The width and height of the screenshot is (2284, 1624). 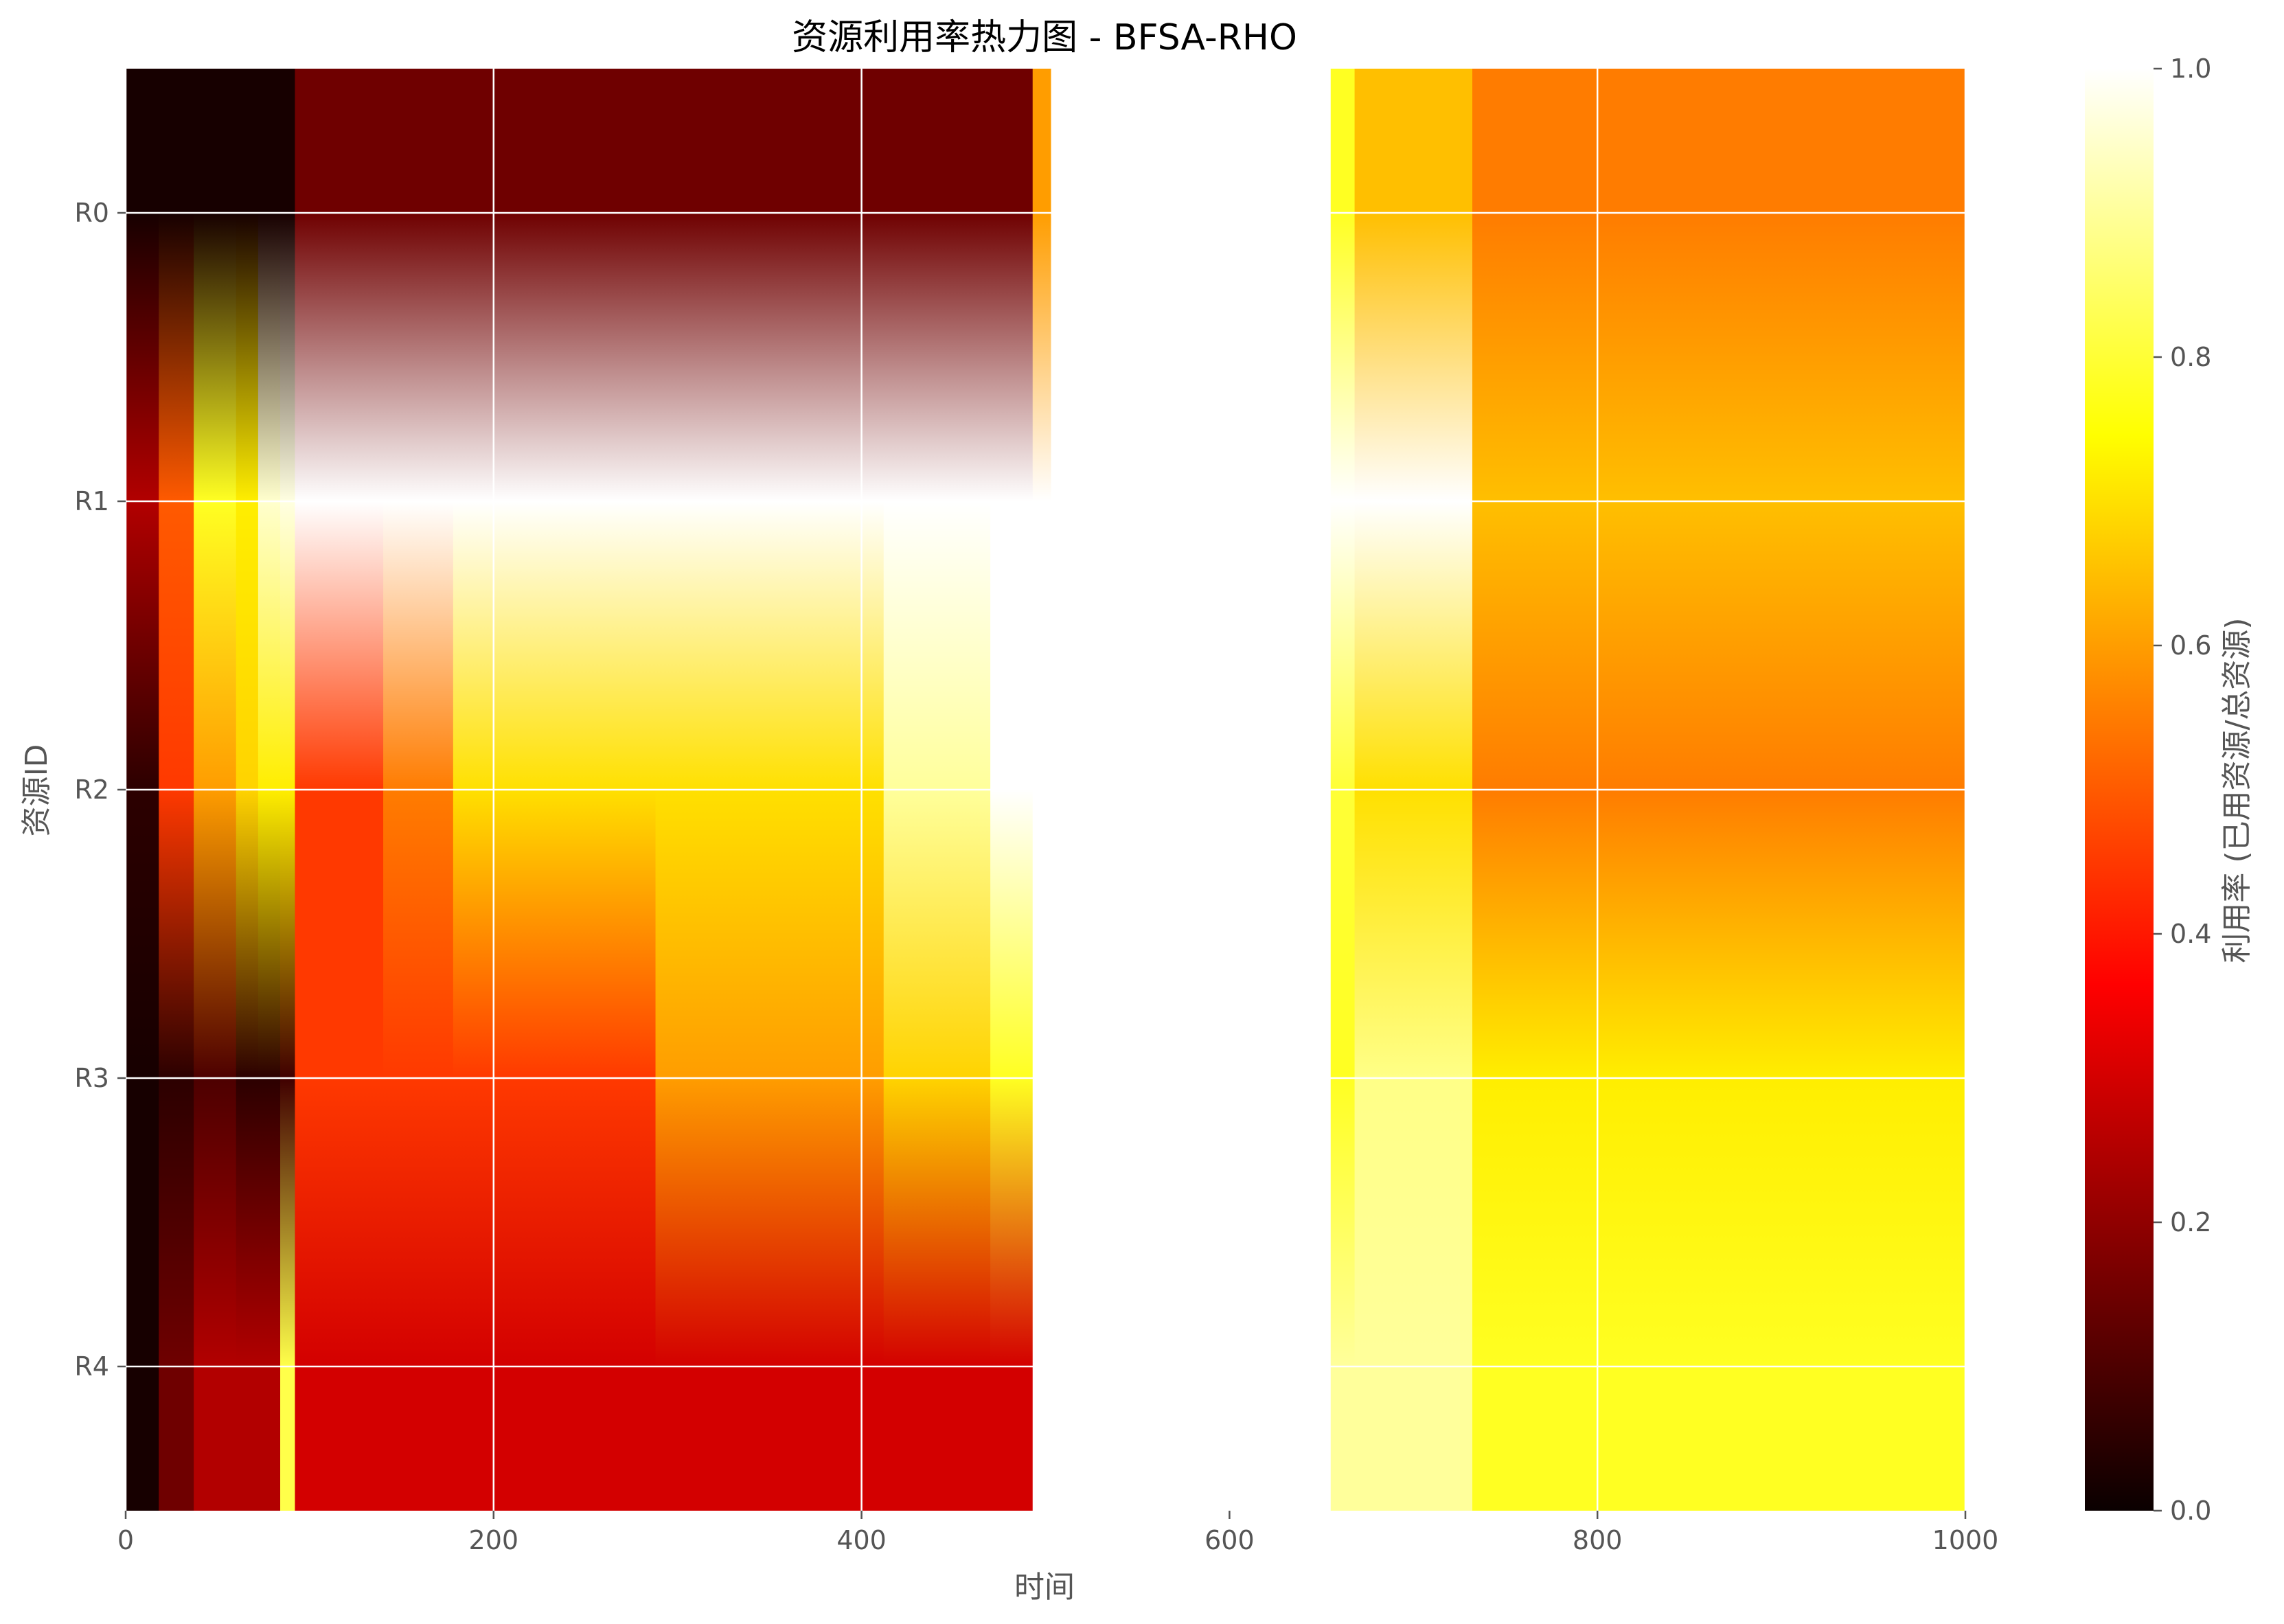 I want to click on colorbar-tick-label: 0.2, so click(x=2190, y=1222).